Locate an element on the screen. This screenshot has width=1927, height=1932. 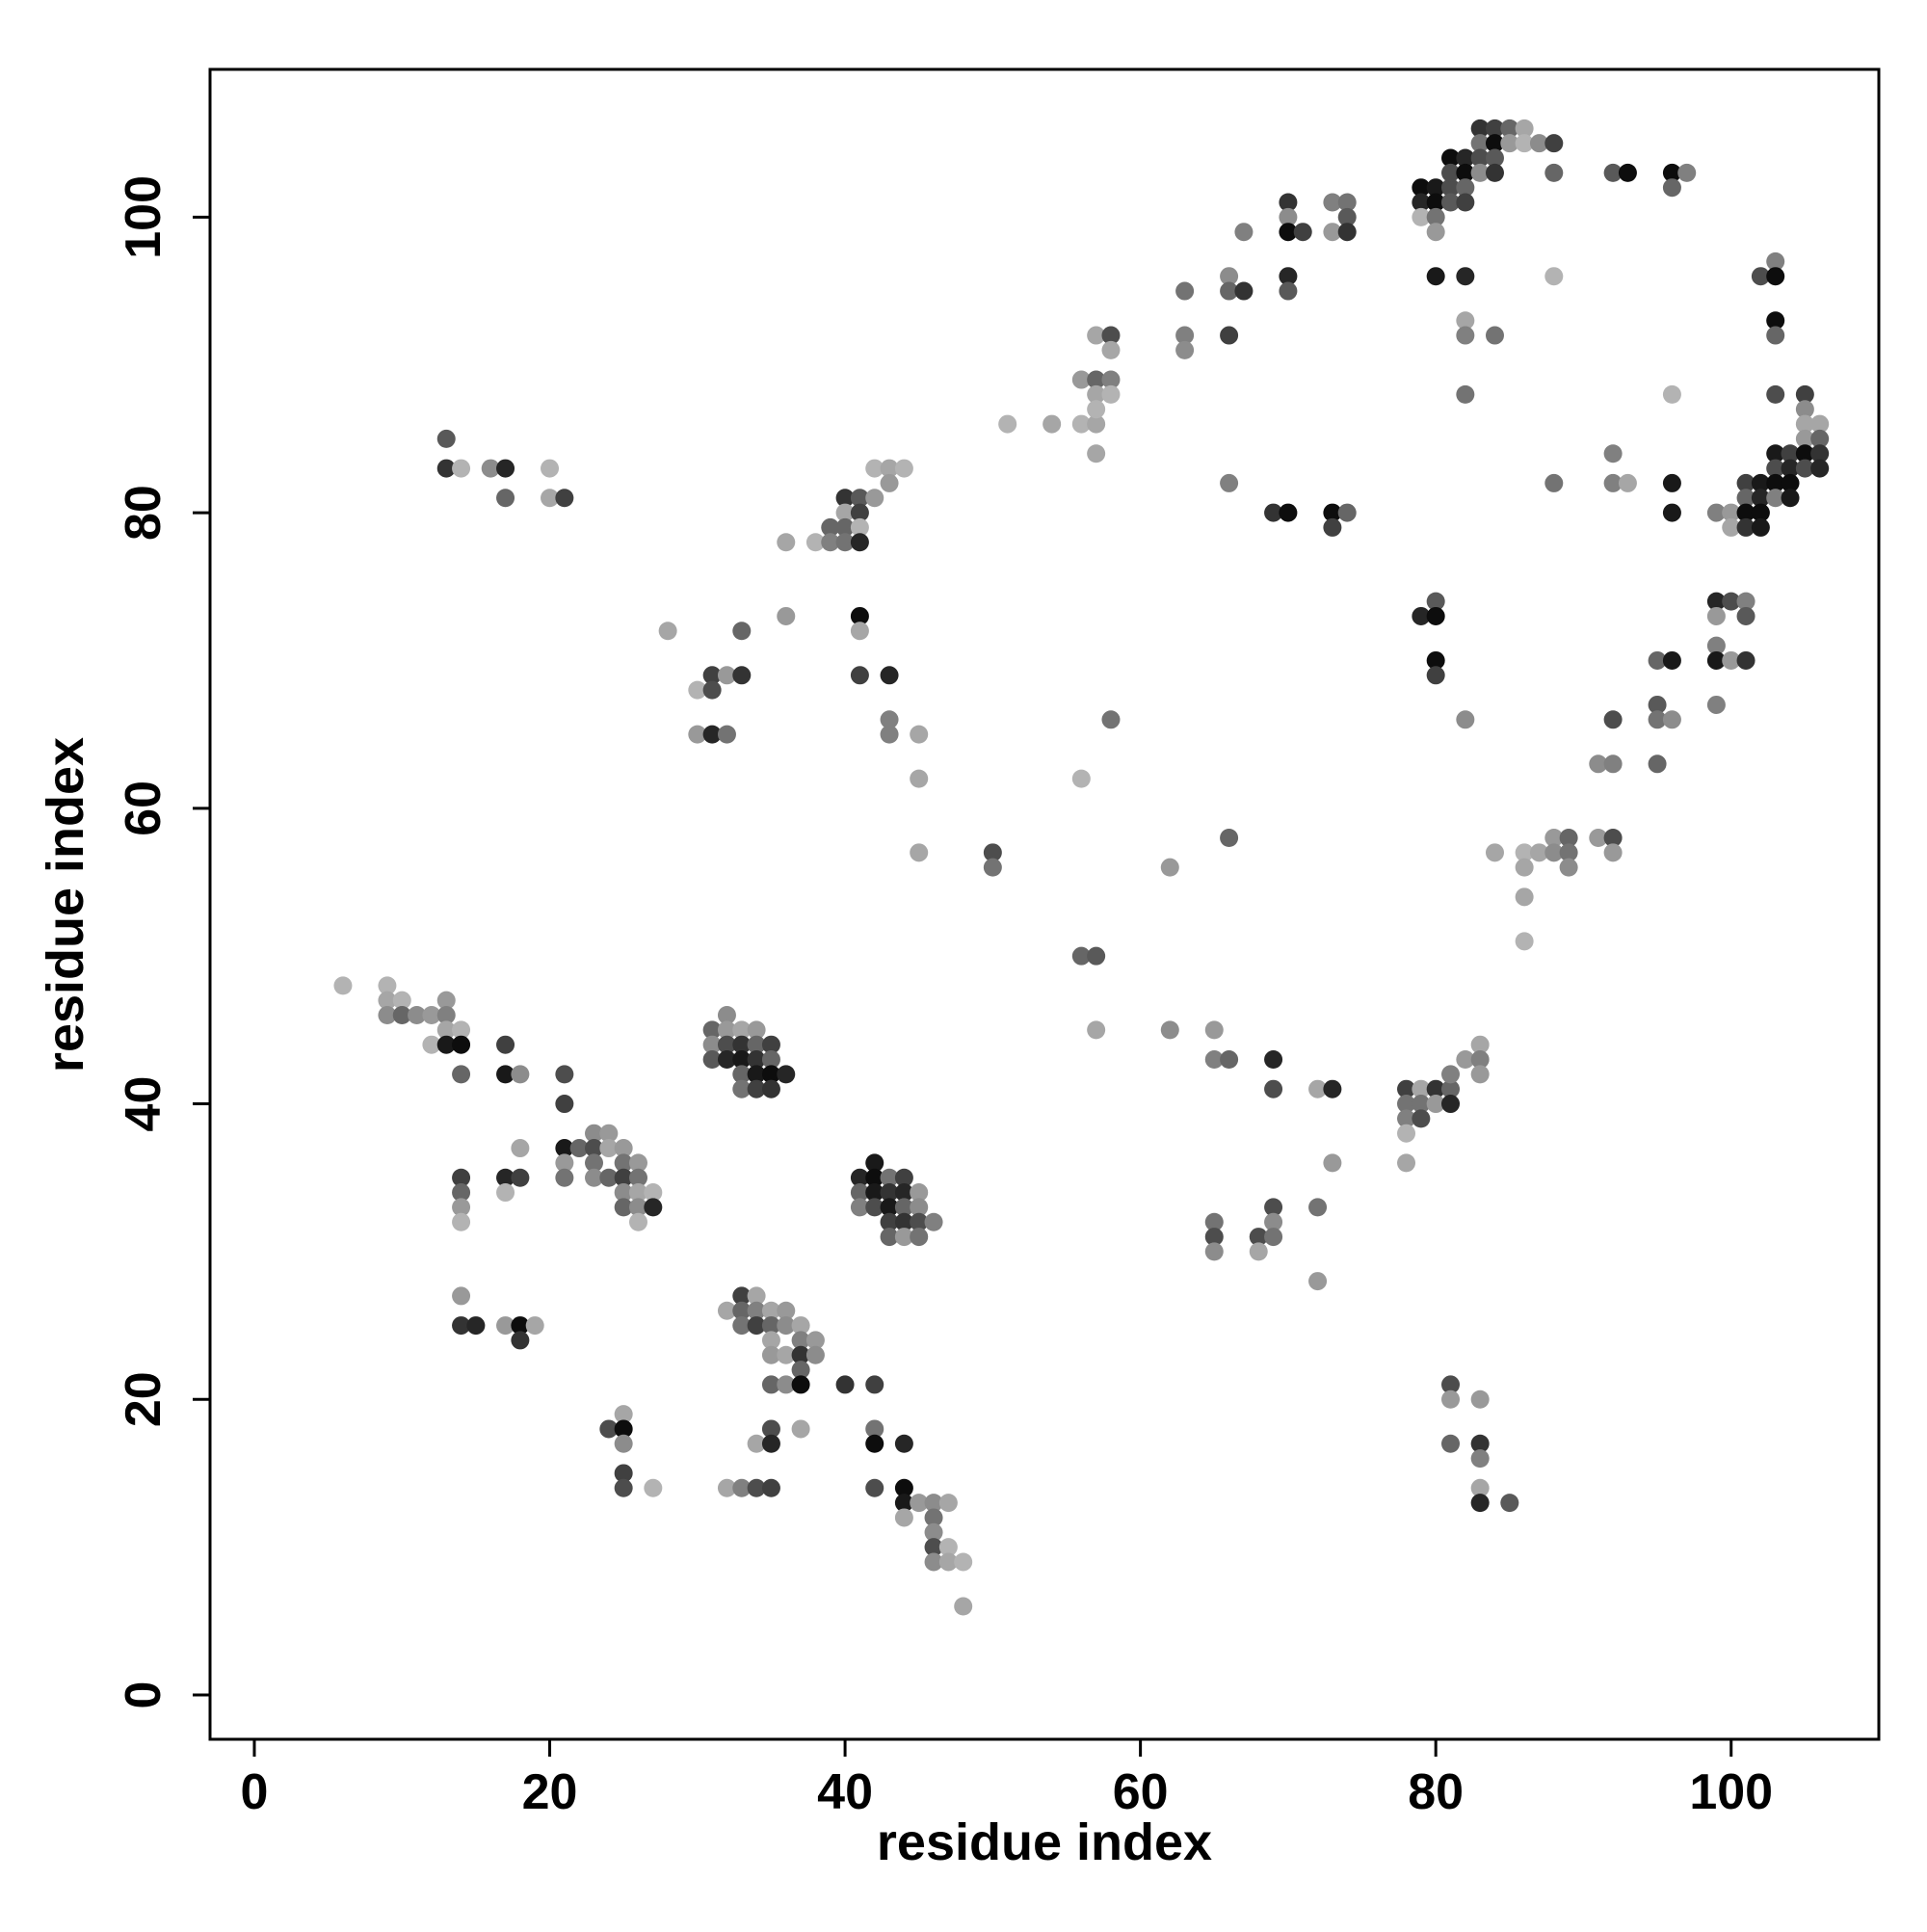
y-axis-label: residue index is located at coordinates (65, 904).